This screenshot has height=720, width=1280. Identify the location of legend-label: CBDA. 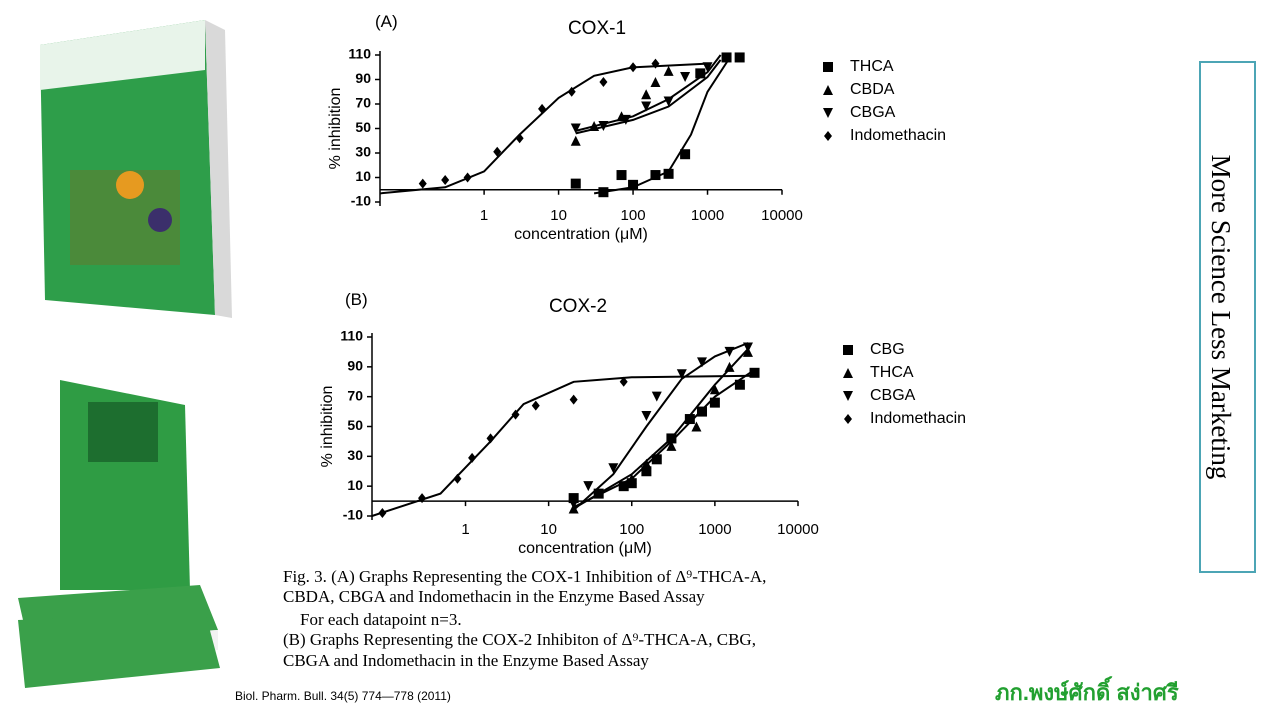
(872, 89).